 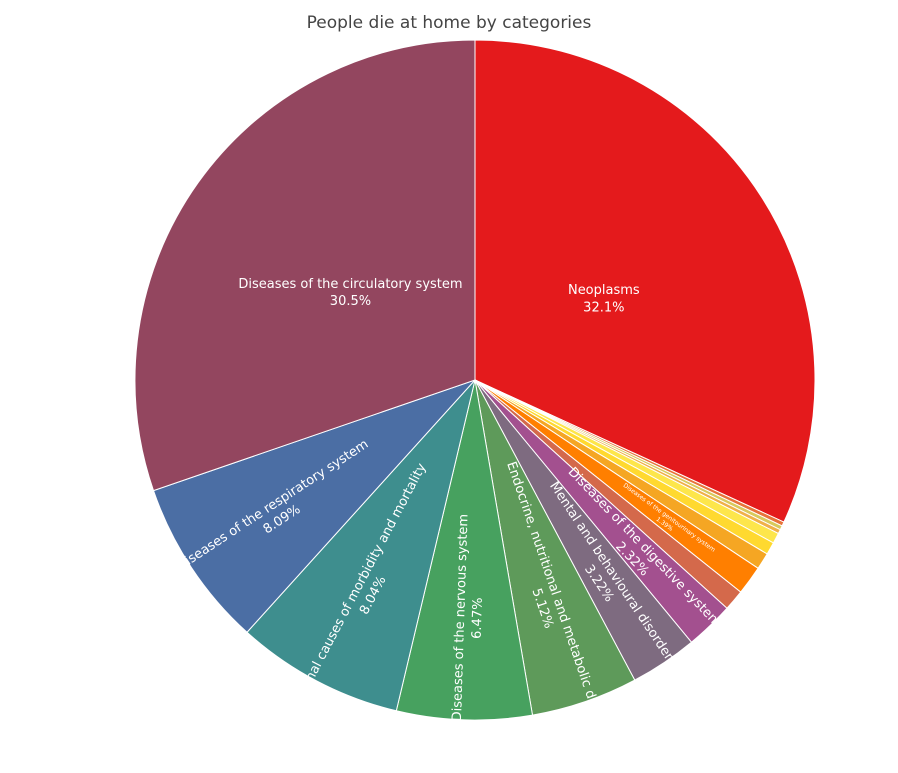 What do you see at coordinates (449, 23) in the screenshot?
I see `chart-title: People die at home by categories` at bounding box center [449, 23].